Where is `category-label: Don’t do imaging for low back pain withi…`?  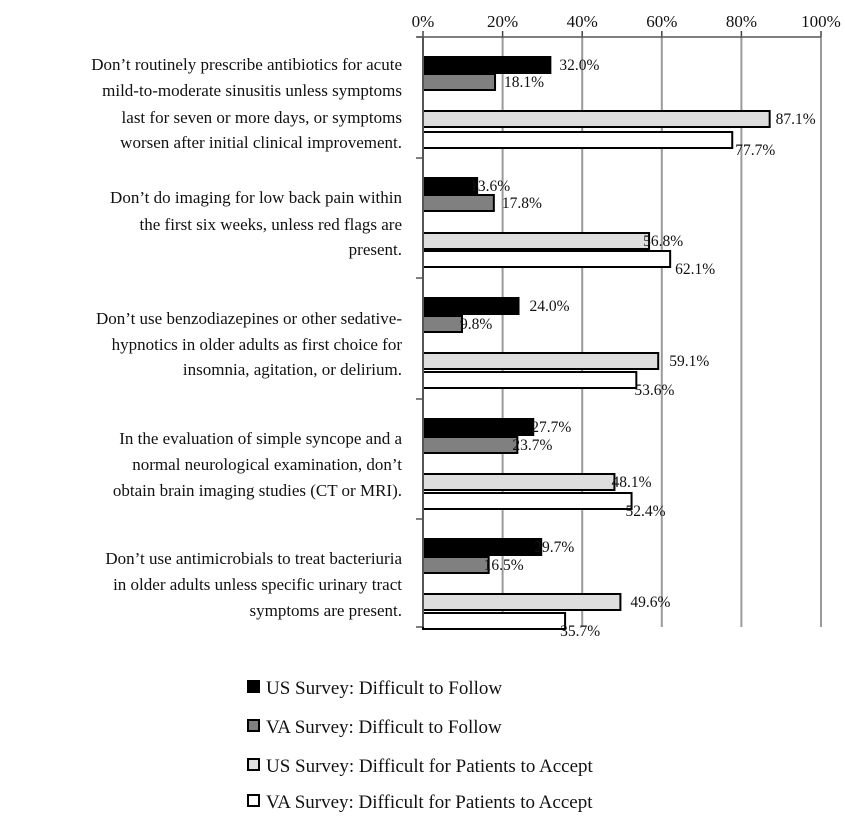 category-label: Don’t do imaging for low back pain withi… is located at coordinates (256, 197).